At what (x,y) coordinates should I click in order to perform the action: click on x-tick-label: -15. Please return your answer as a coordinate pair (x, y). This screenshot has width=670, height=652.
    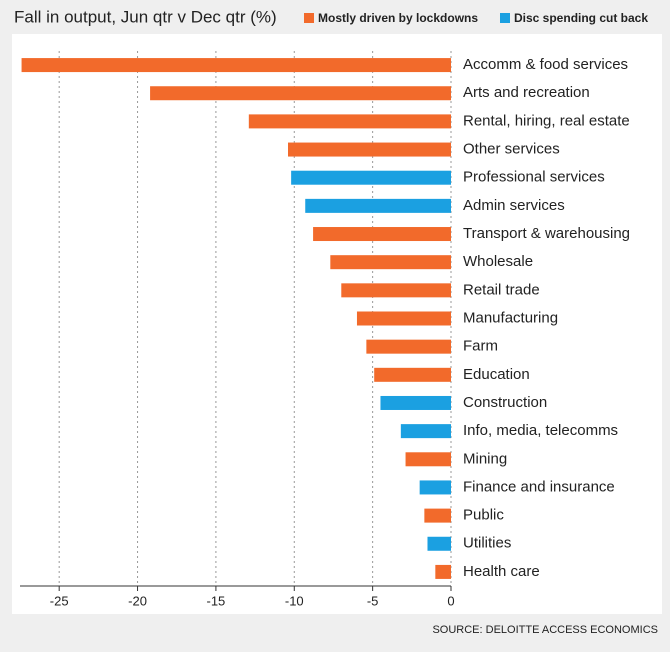
    Looking at the image, I should click on (216, 600).